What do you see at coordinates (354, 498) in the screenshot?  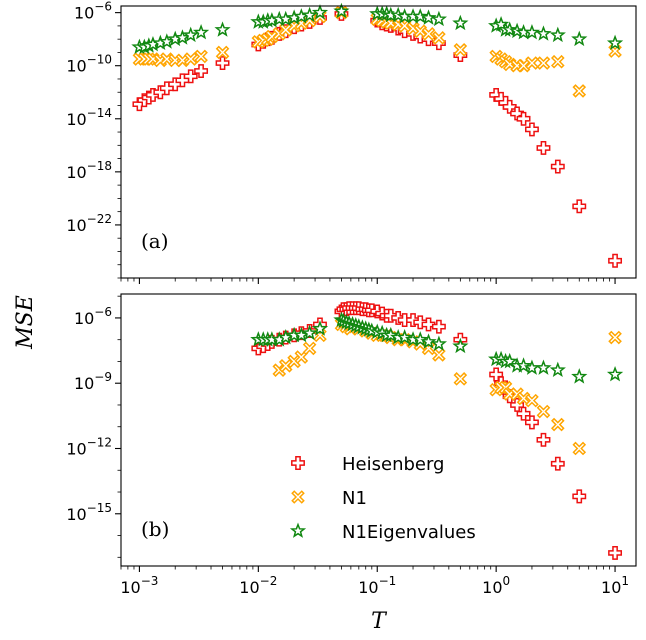 I see `legend-label: N1` at bounding box center [354, 498].